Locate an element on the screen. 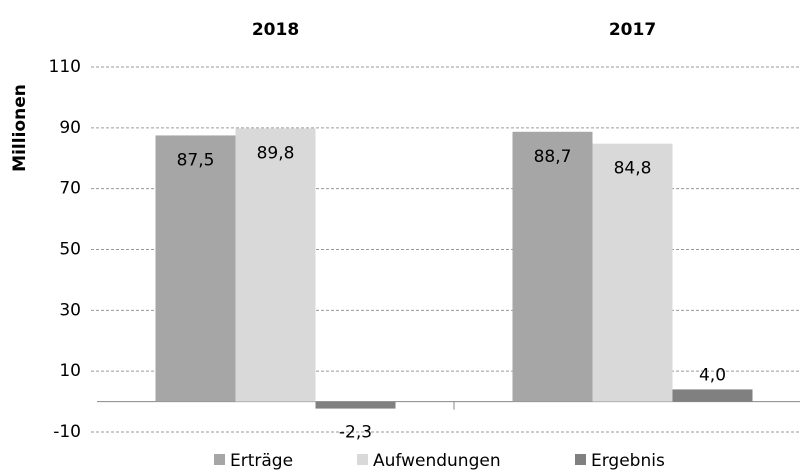 This screenshot has width=804, height=471. value-label: 4,0 is located at coordinates (712, 375).